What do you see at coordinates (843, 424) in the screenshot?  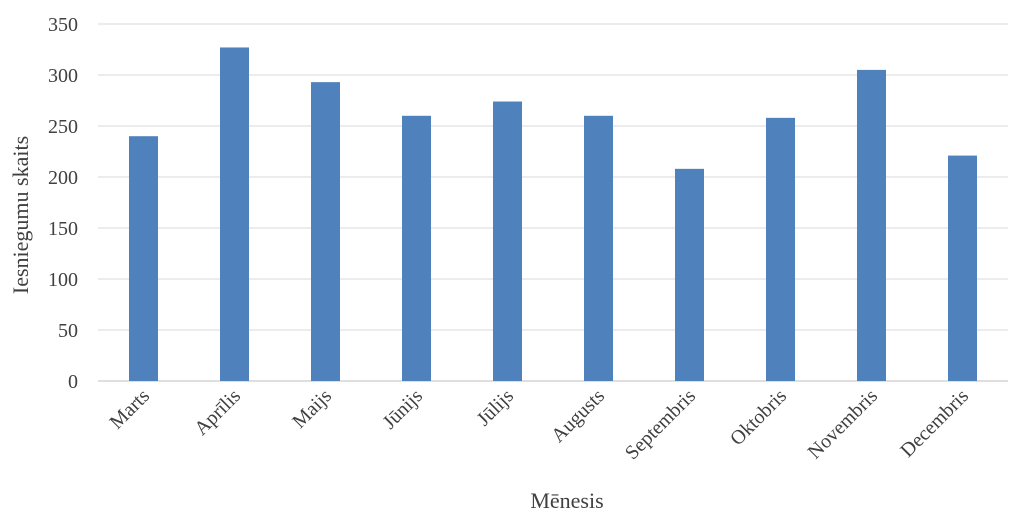 I see `x-tick-label: Novembris` at bounding box center [843, 424].